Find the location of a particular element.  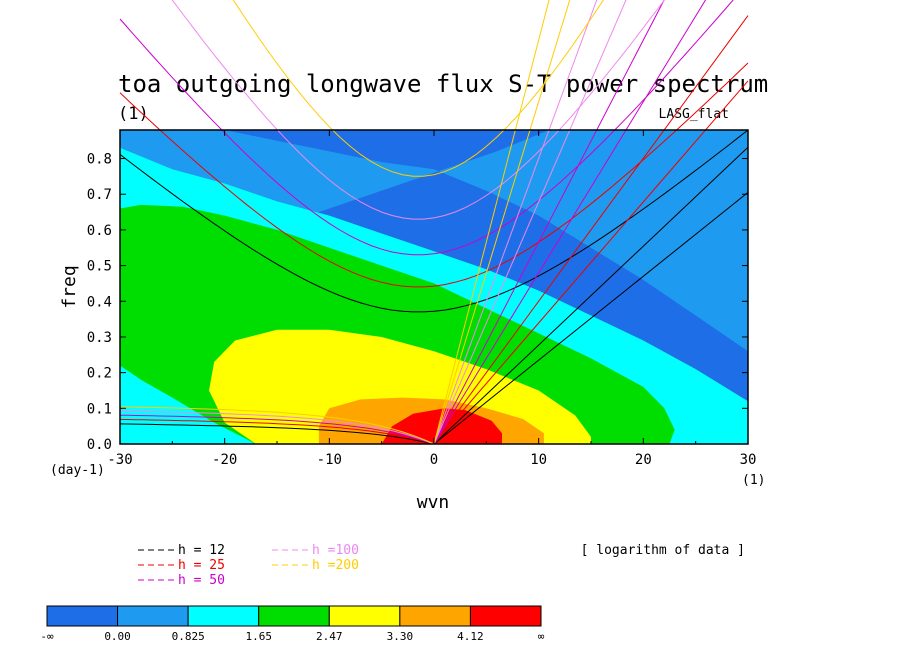

colorbar-label: -∞ is located at coordinates (47, 636).